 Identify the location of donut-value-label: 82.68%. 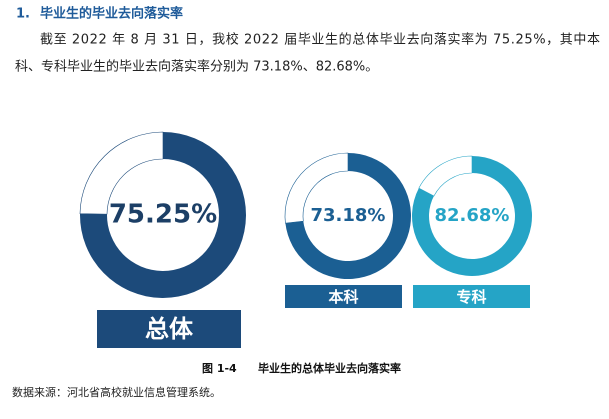
(472, 215).